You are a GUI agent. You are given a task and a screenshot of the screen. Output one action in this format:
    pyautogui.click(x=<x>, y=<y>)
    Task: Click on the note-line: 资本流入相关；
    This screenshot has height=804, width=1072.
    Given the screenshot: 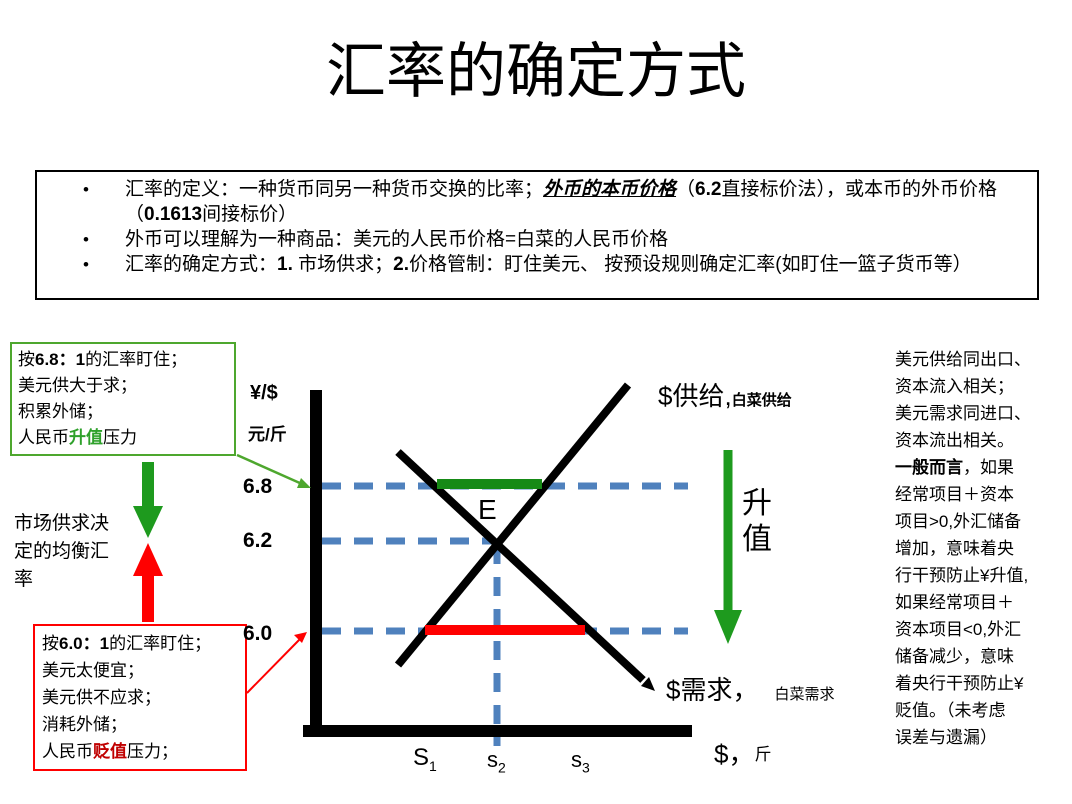 What is the action you would take?
    pyautogui.click(x=954, y=386)
    